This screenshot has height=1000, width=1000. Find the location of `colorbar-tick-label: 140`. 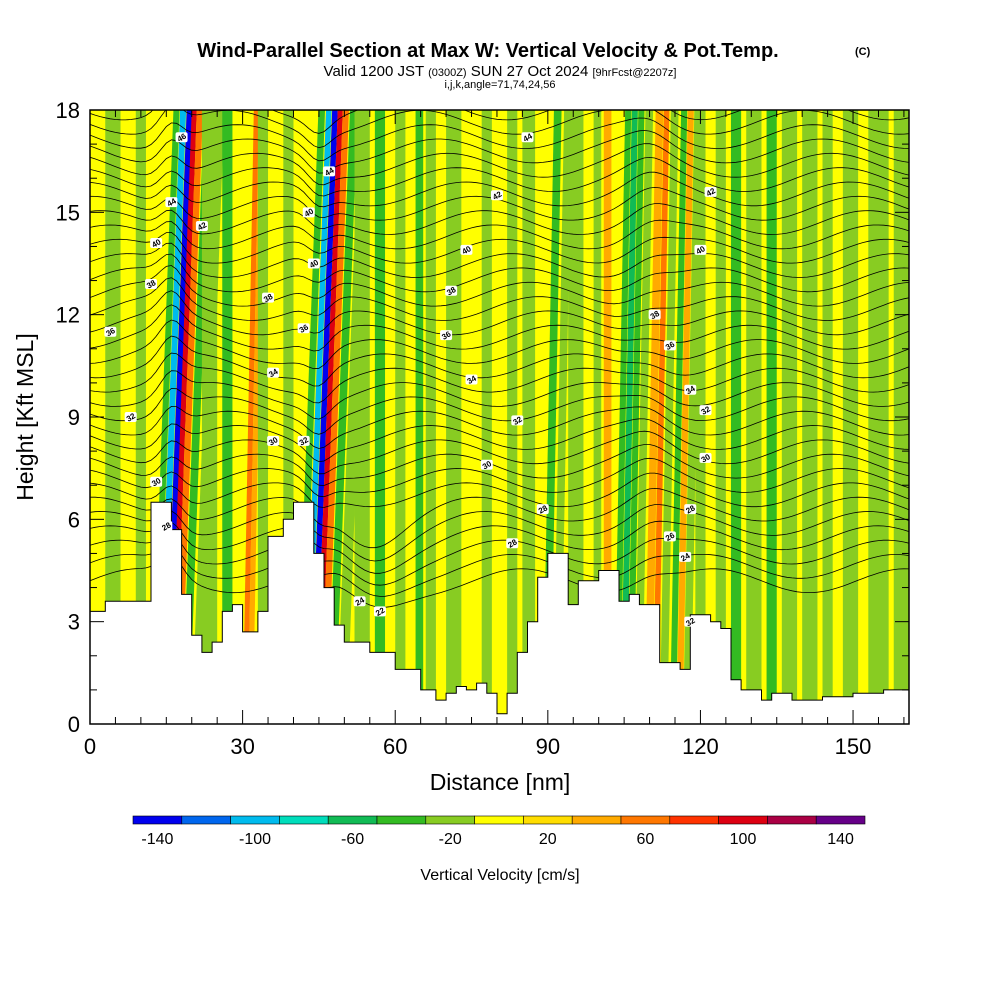

colorbar-tick-label: 140 is located at coordinates (840, 839).